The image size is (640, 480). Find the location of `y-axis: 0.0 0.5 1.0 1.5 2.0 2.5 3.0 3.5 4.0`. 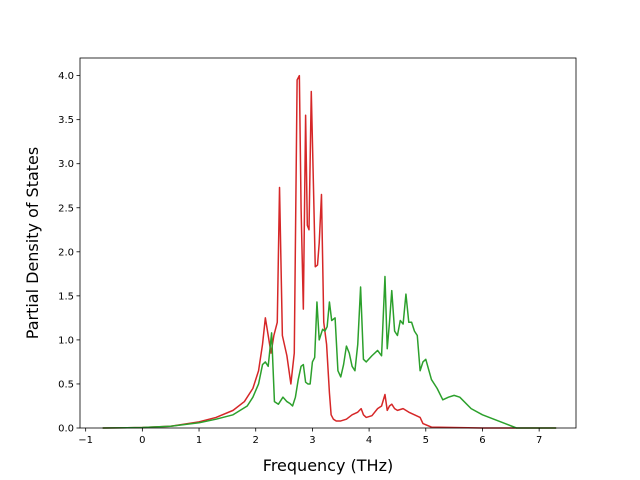

y-axis: 0.0 0.5 1.0 1.5 2.0 2.5 3.0 3.5 4.0 is located at coordinates (69, 253).